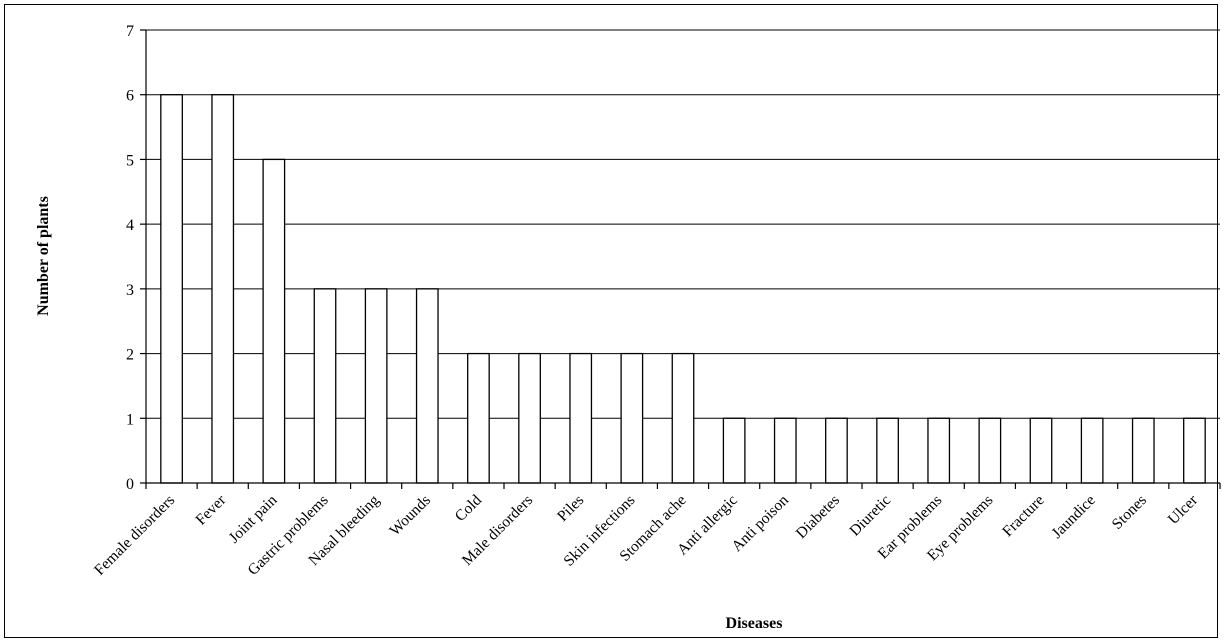 This screenshot has width=1224, height=644. What do you see at coordinates (632, 418) in the screenshot?
I see `bar-skin-infections` at bounding box center [632, 418].